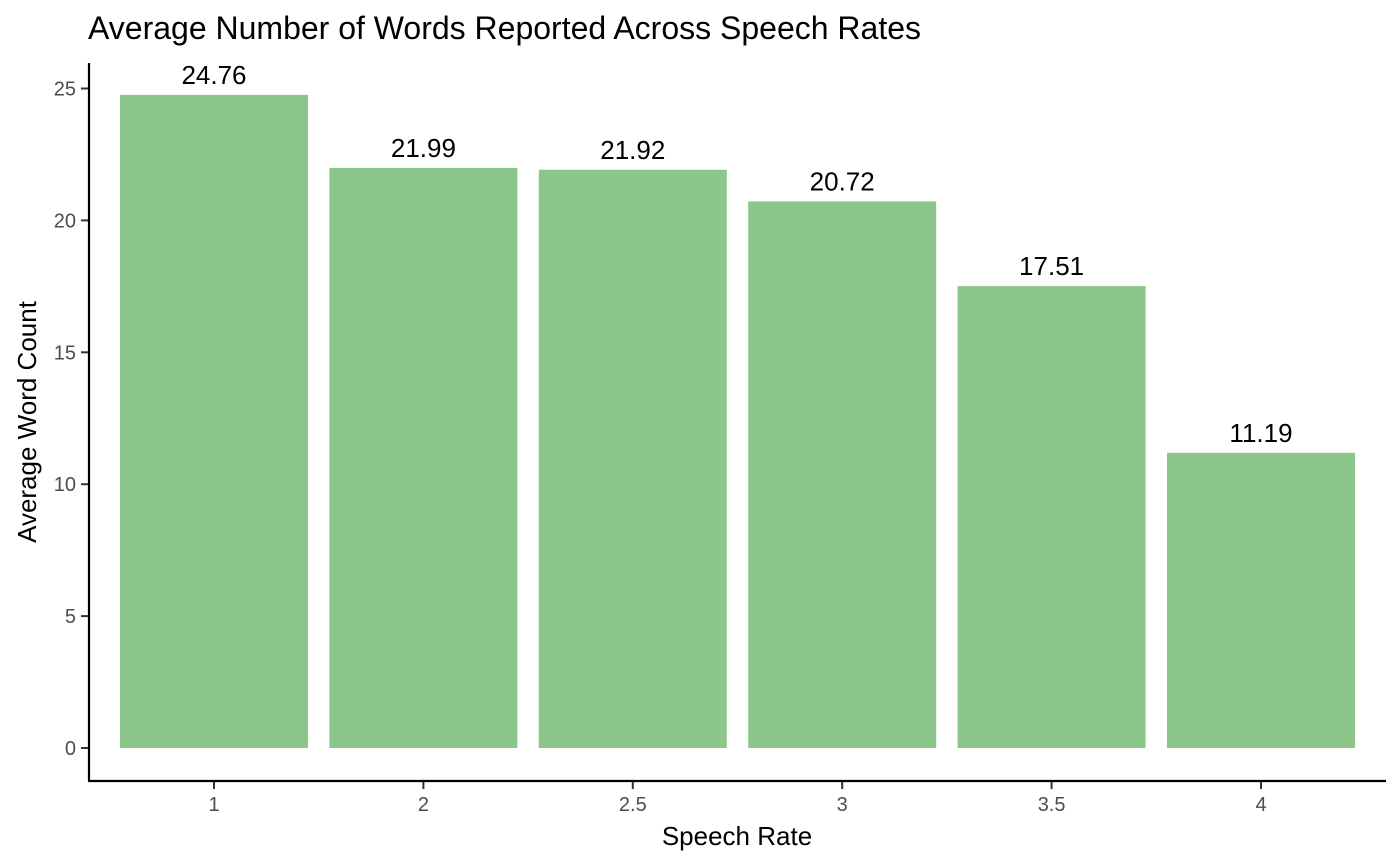 The image size is (1400, 865). What do you see at coordinates (27, 421) in the screenshot?
I see `y-axis-title: Average Word Count` at bounding box center [27, 421].